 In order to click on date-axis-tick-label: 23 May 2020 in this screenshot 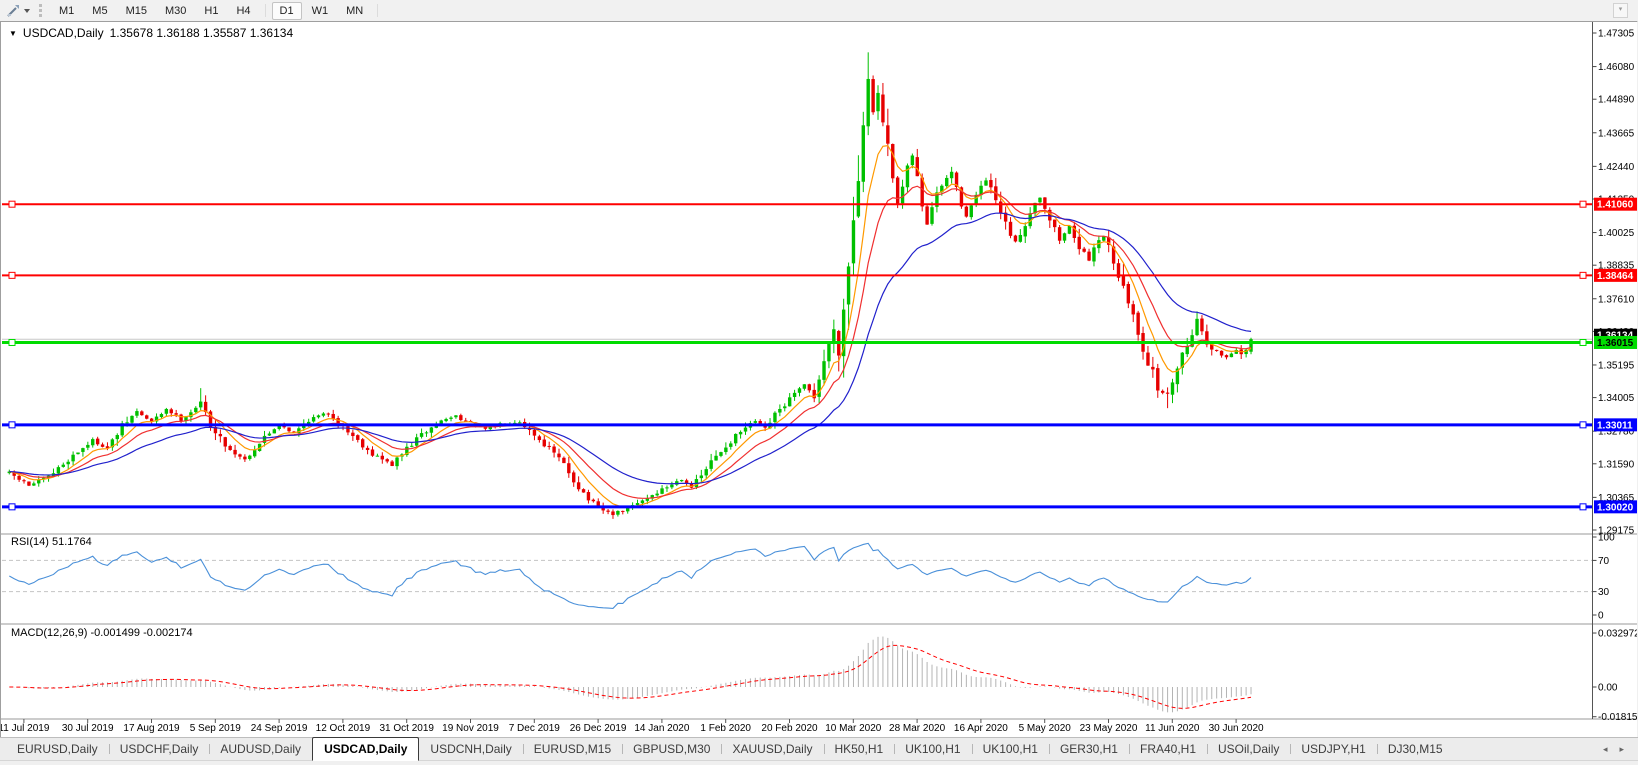, I will do `click(1109, 728)`.